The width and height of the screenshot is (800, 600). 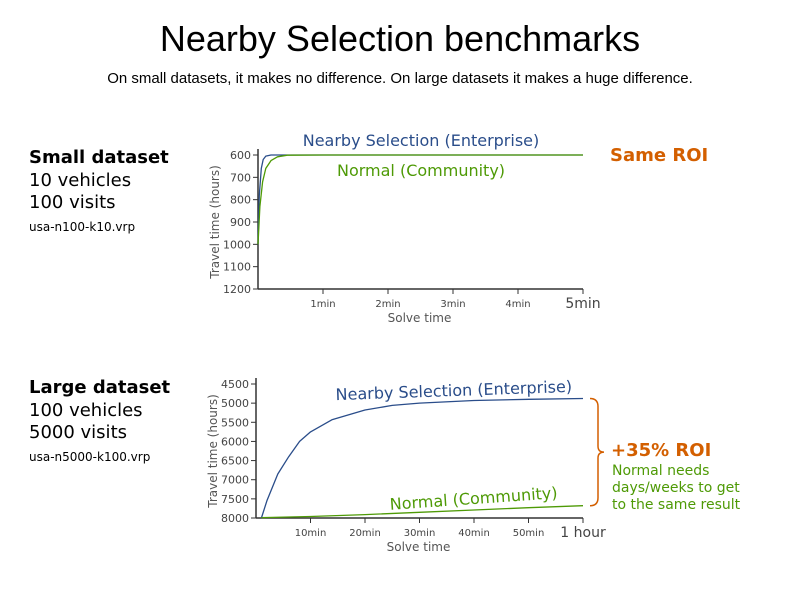 I want to click on large-roi-label: +35% ROI, so click(x=661, y=450).